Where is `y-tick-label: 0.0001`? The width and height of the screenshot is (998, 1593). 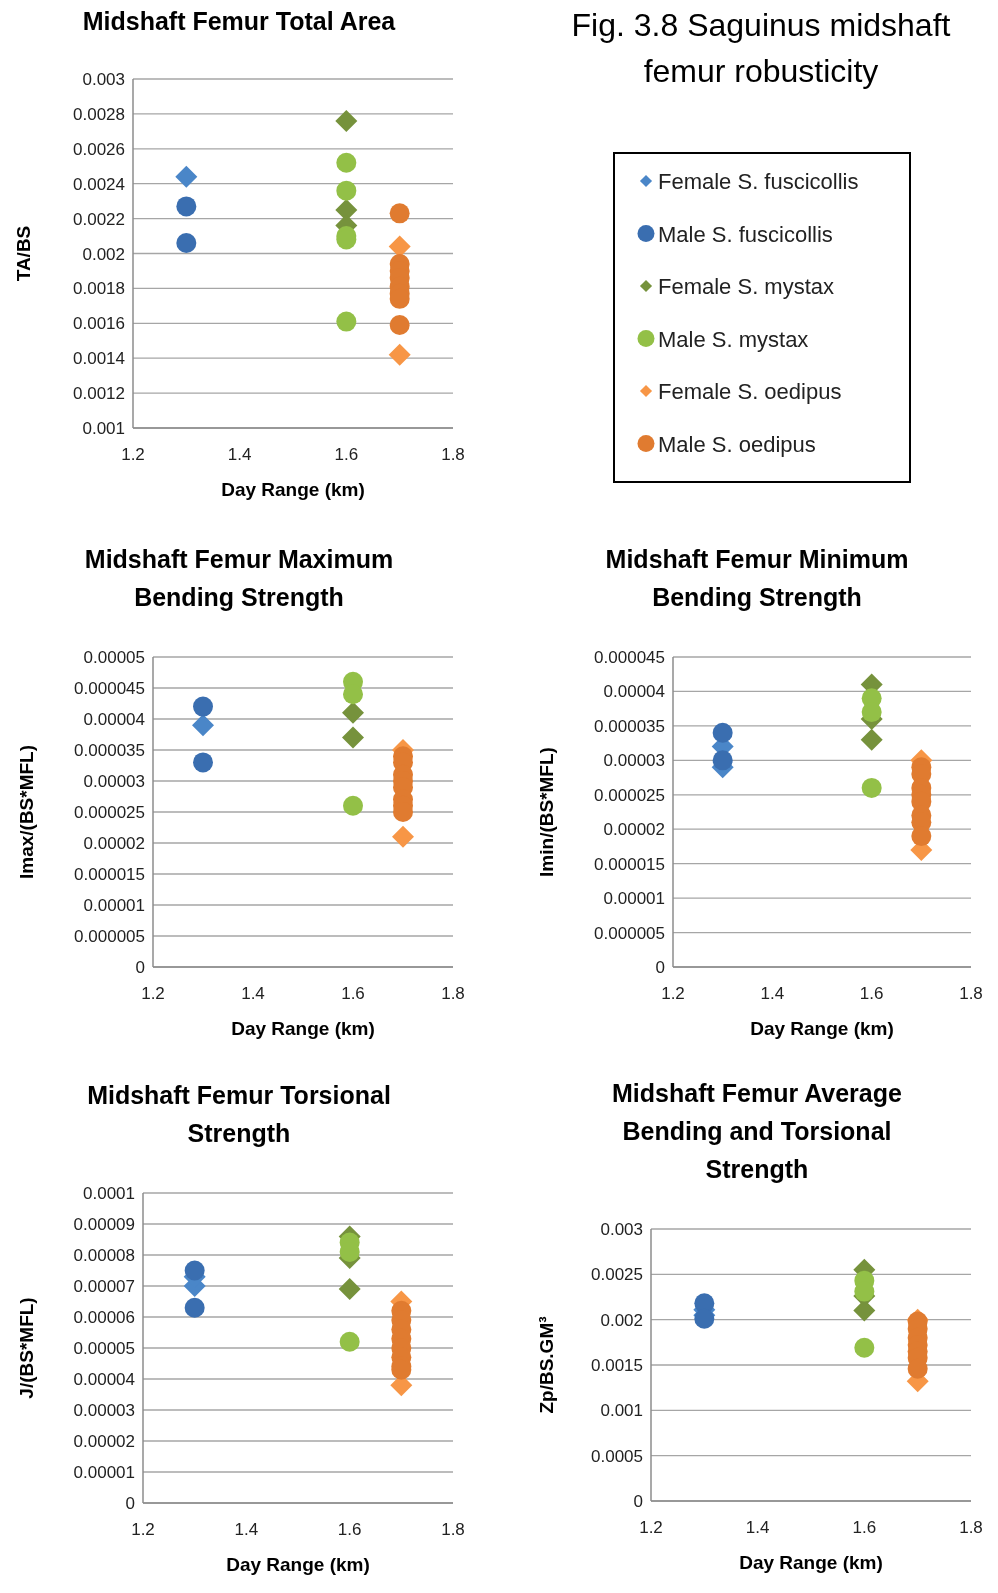
y-tick-label: 0.0001 is located at coordinates (109, 1193).